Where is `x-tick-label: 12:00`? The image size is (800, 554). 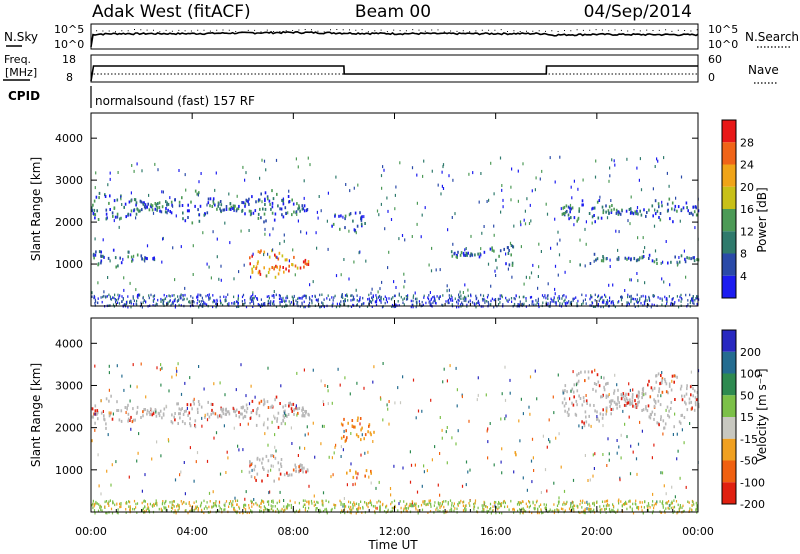 x-tick-label: 12:00 is located at coordinates (395, 531).